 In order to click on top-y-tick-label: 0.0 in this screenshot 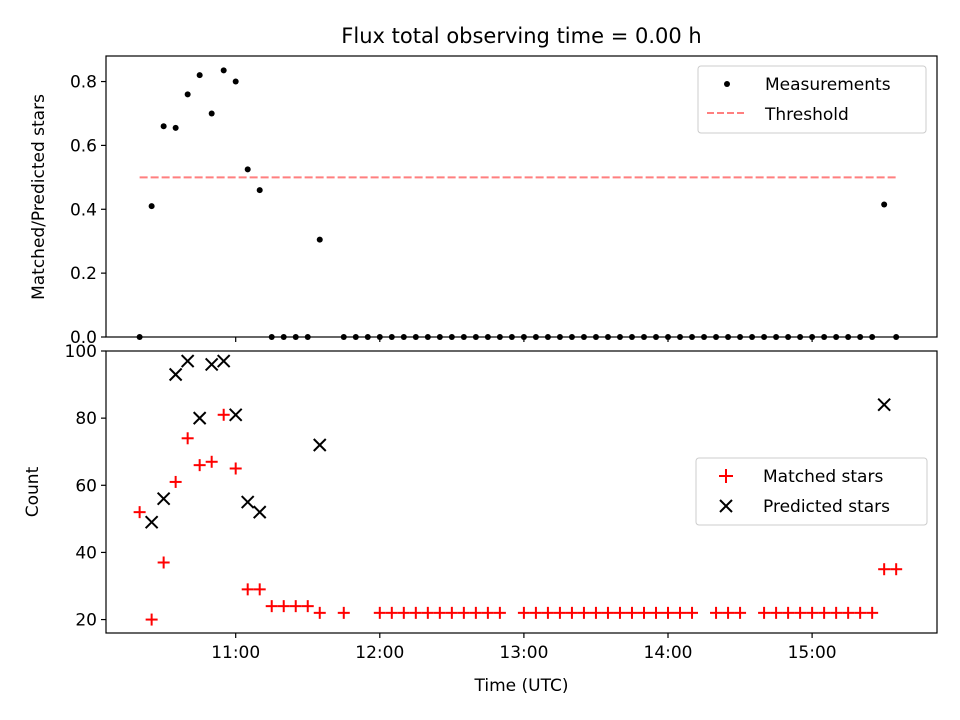, I will do `click(83, 338)`.